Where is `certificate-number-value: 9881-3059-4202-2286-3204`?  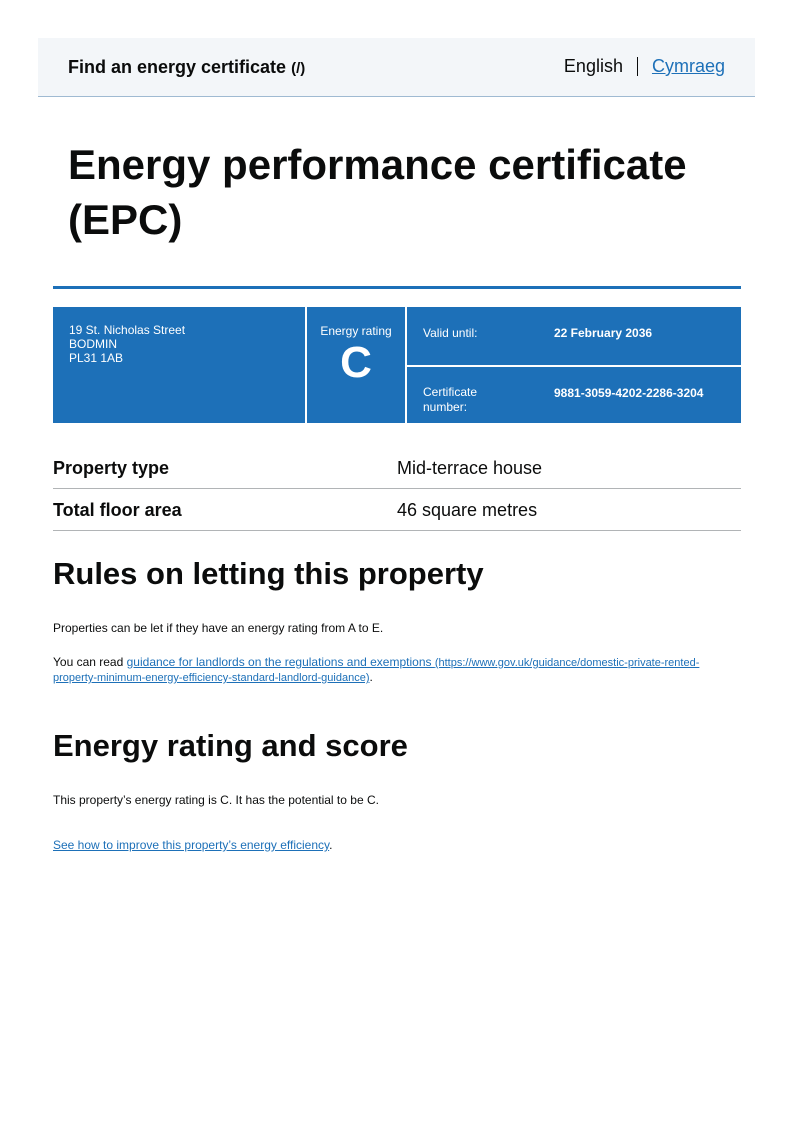 certificate-number-value: 9881-3059-4202-2286-3204 is located at coordinates (629, 393).